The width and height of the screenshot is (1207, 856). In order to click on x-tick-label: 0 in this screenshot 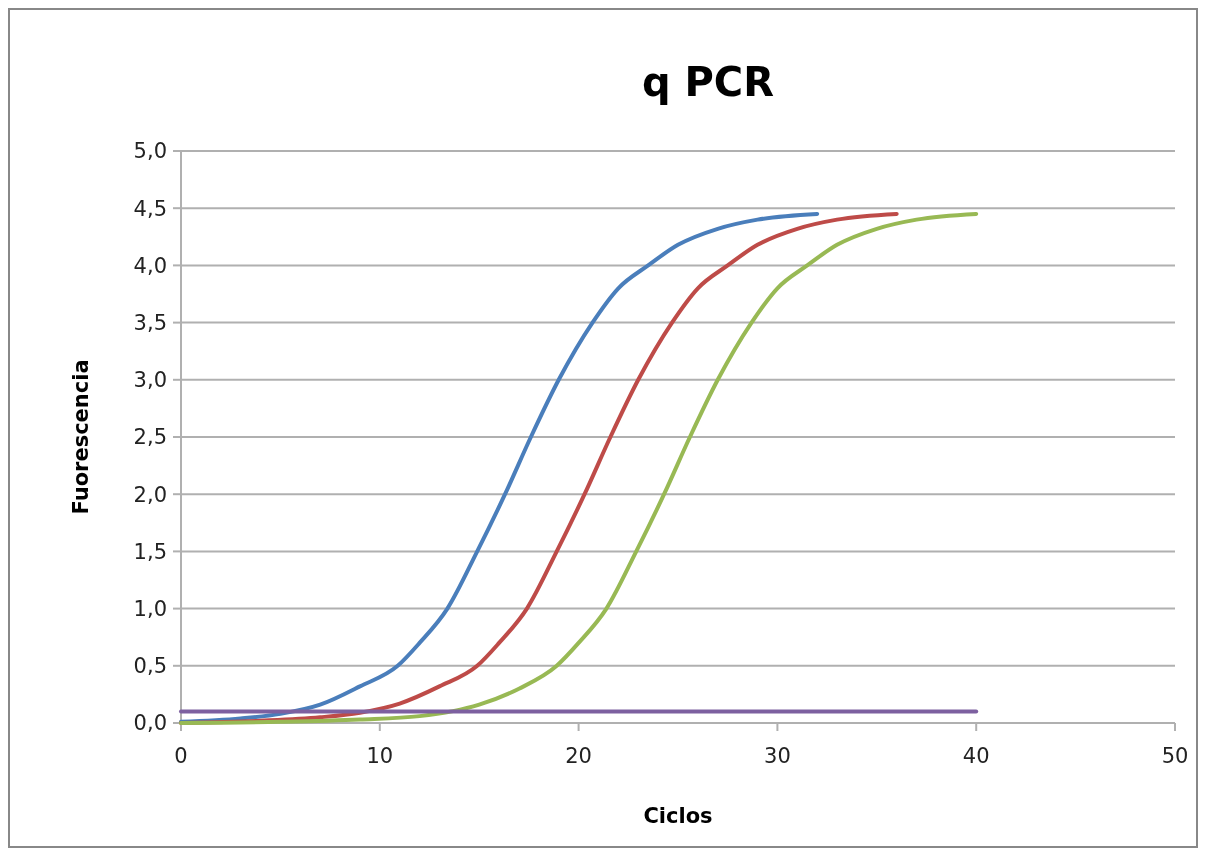, I will do `click(181, 756)`.